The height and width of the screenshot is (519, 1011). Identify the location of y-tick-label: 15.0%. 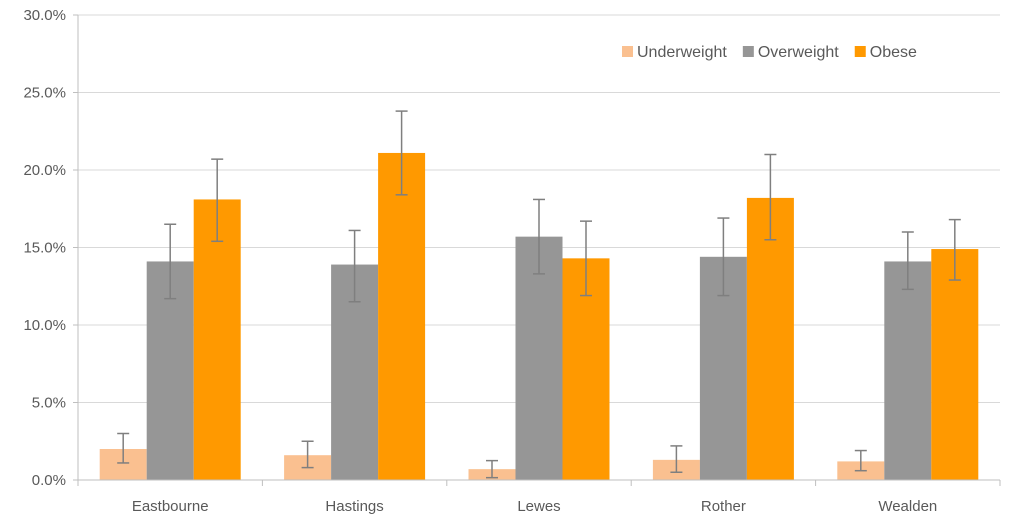
(44, 248).